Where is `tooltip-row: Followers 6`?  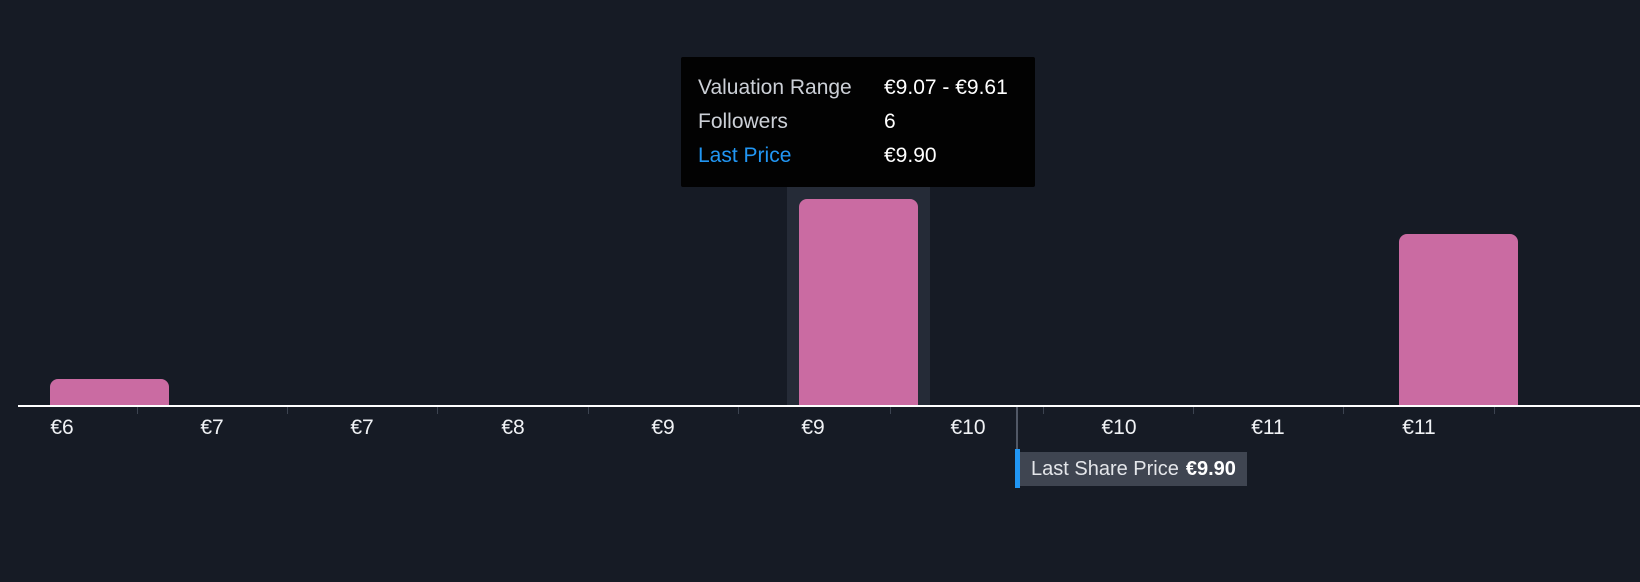 tooltip-row: Followers 6 is located at coordinates (866, 122).